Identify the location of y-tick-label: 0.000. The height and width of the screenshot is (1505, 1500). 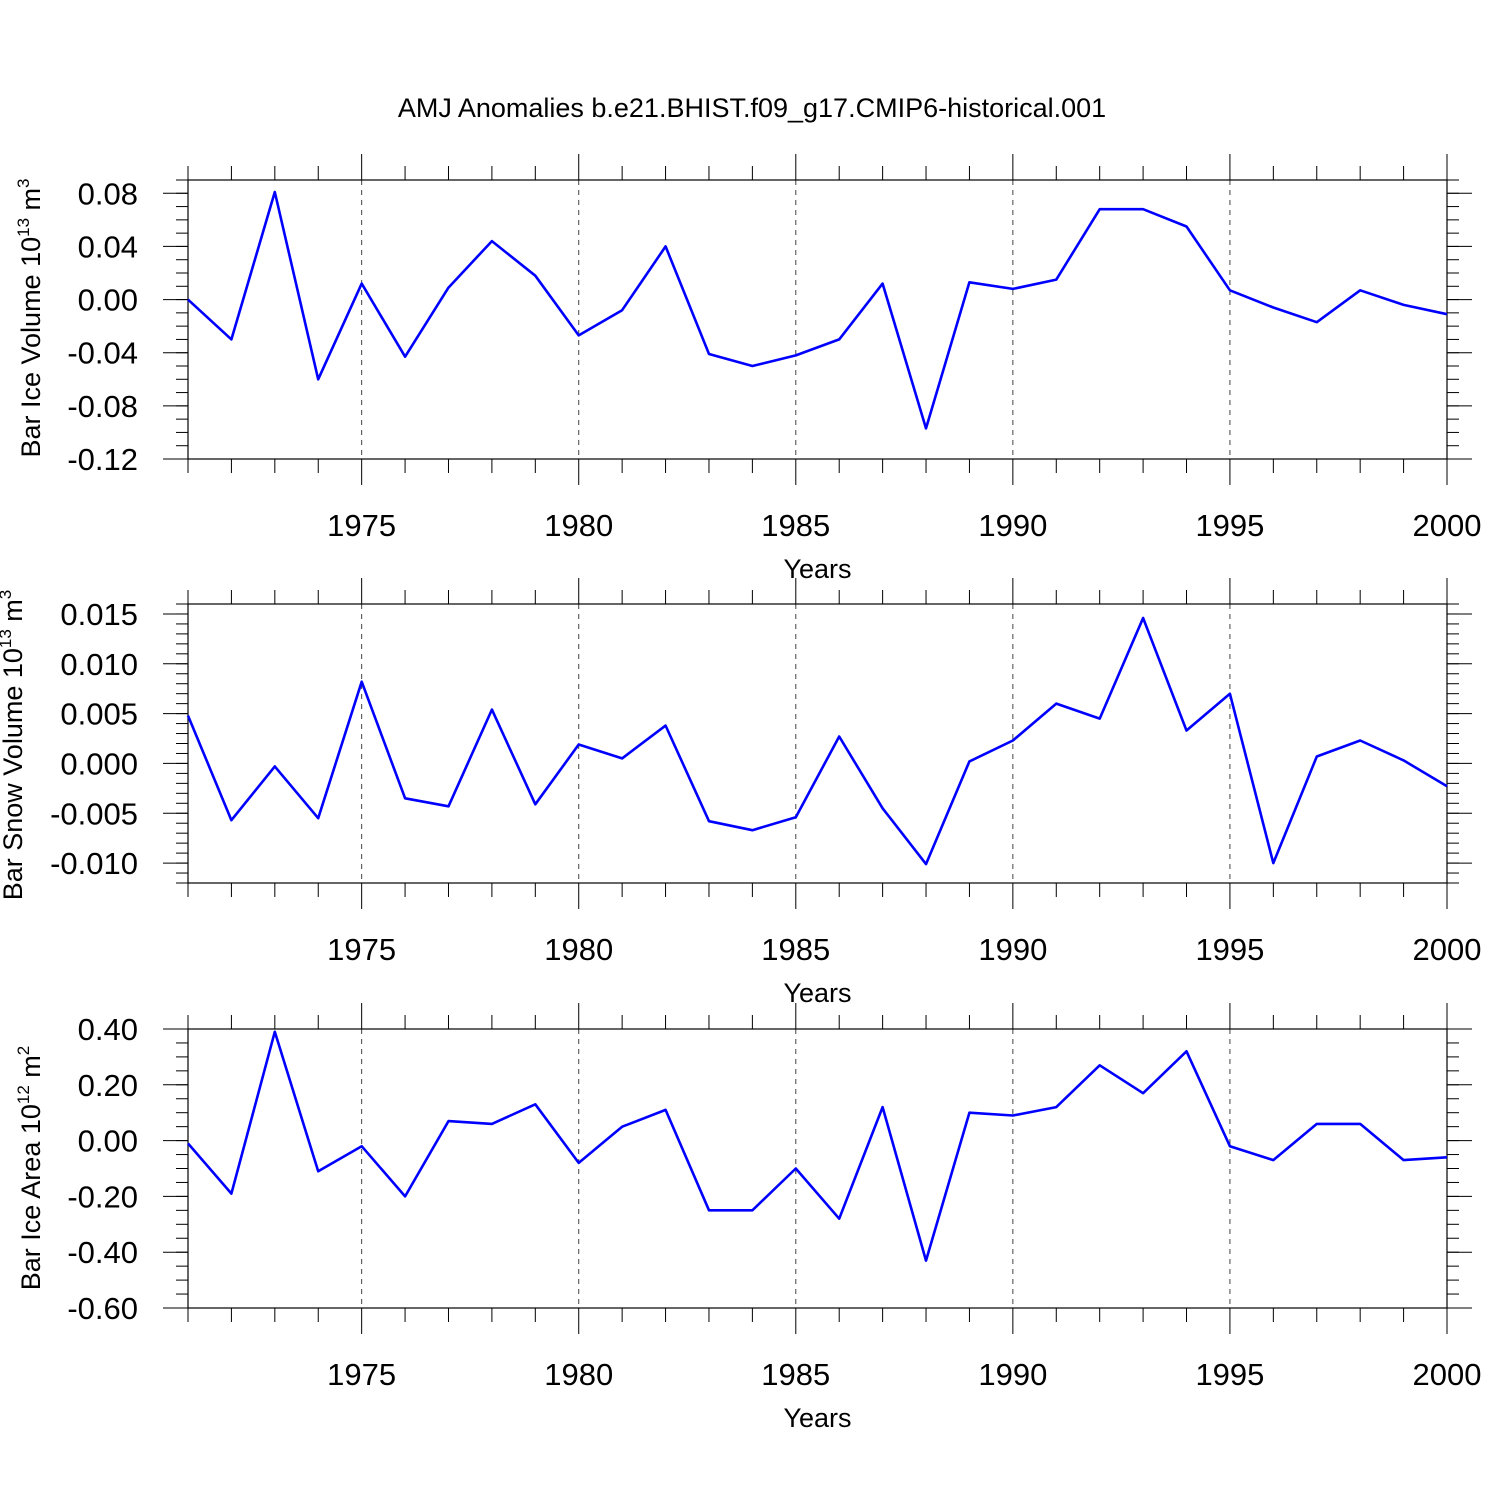
(99, 763).